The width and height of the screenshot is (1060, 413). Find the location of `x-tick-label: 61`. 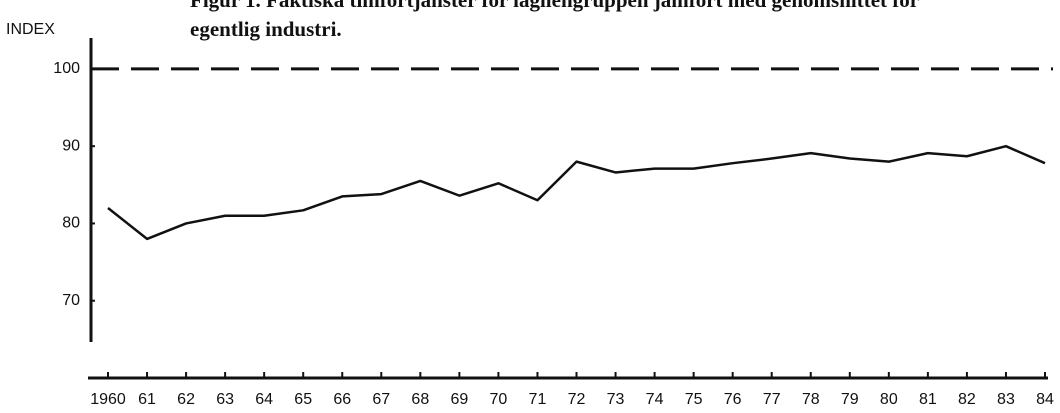

x-tick-label: 61 is located at coordinates (147, 399).